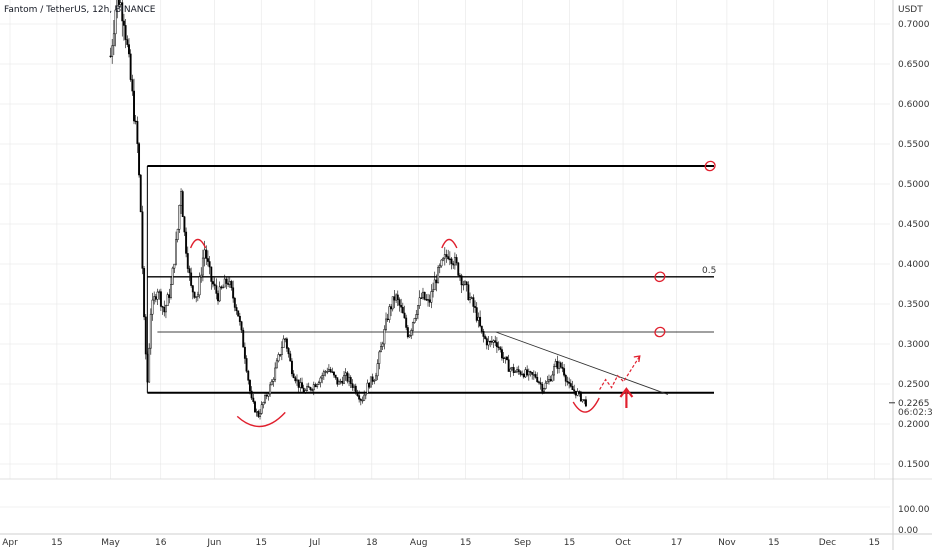 The height and width of the screenshot is (550, 932). Describe the element at coordinates (637, 359) in the screenshot. I see `red-arrowhead` at that location.